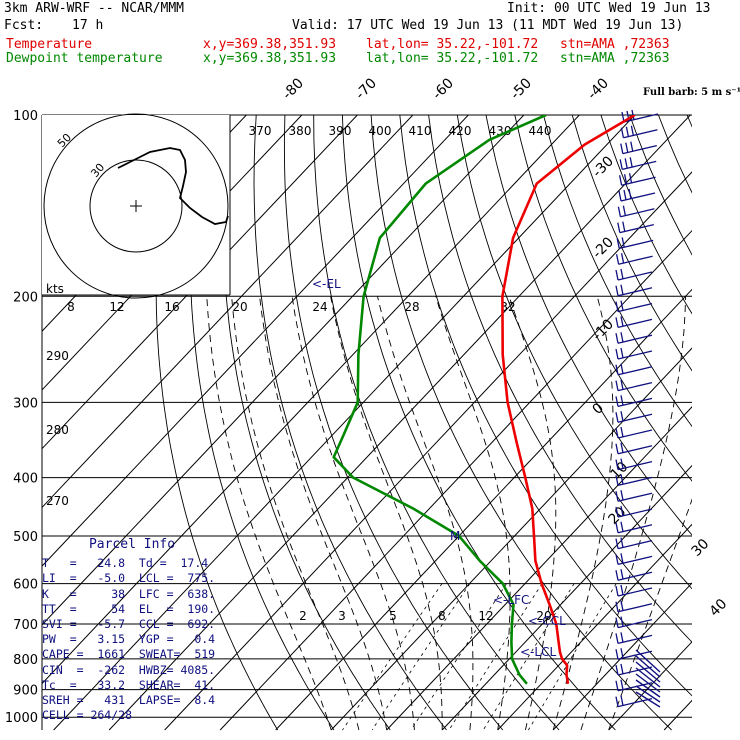 This screenshot has height=740, width=740. I want to click on pressure-label: 300, so click(25, 403).